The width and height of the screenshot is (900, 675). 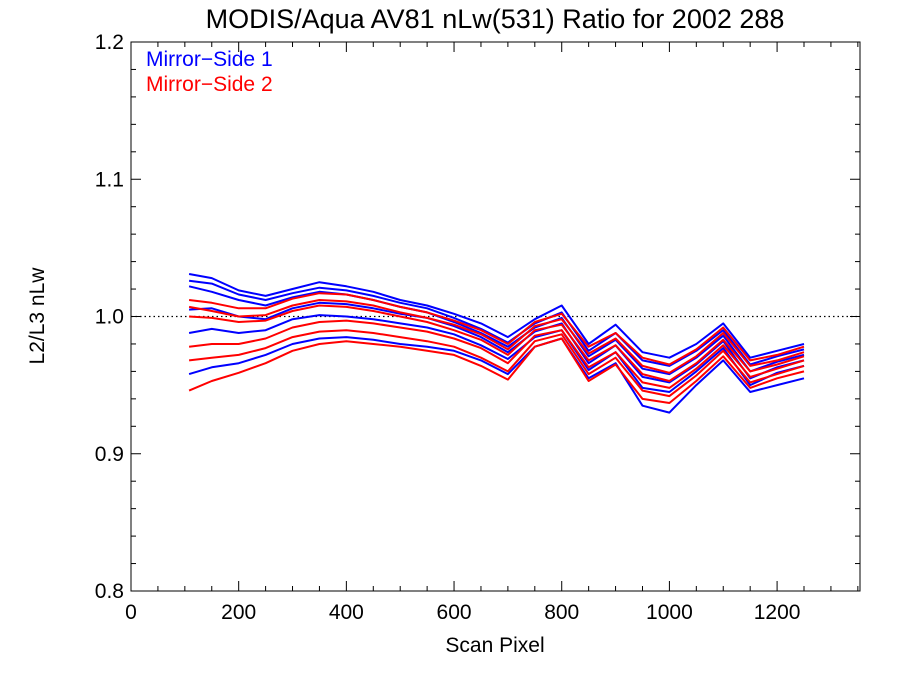 What do you see at coordinates (109, 42) in the screenshot?
I see `y-tick-label: 1.2` at bounding box center [109, 42].